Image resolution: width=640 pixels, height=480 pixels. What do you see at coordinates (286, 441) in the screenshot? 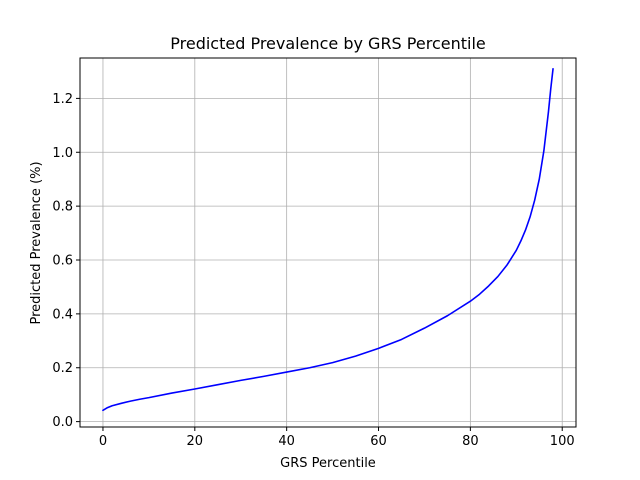
I see `x-tick-label: 40` at bounding box center [286, 441].